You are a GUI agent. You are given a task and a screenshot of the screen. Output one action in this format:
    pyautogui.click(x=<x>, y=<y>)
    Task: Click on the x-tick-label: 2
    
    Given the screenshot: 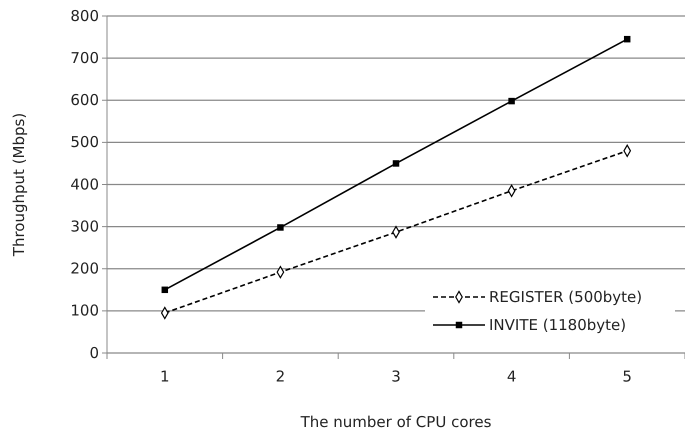 What is the action you would take?
    pyautogui.click(x=281, y=377)
    